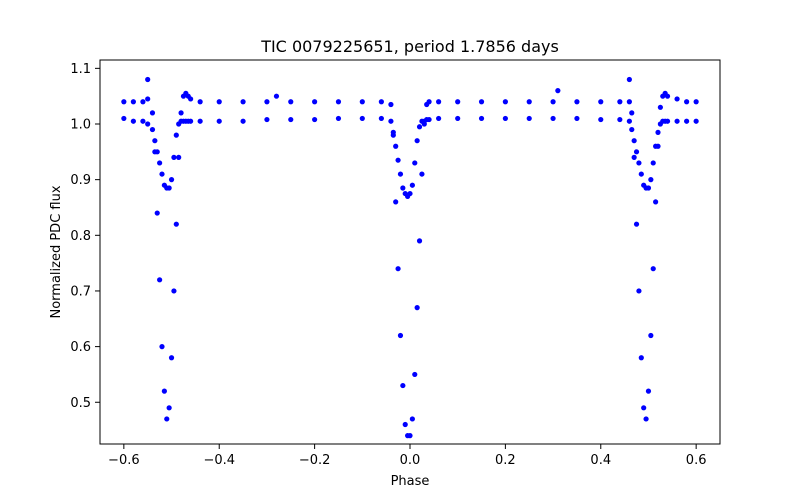 Image resolution: width=800 pixels, height=500 pixels. What do you see at coordinates (219, 460) in the screenshot?
I see `x-tick-label: −0.4` at bounding box center [219, 460].